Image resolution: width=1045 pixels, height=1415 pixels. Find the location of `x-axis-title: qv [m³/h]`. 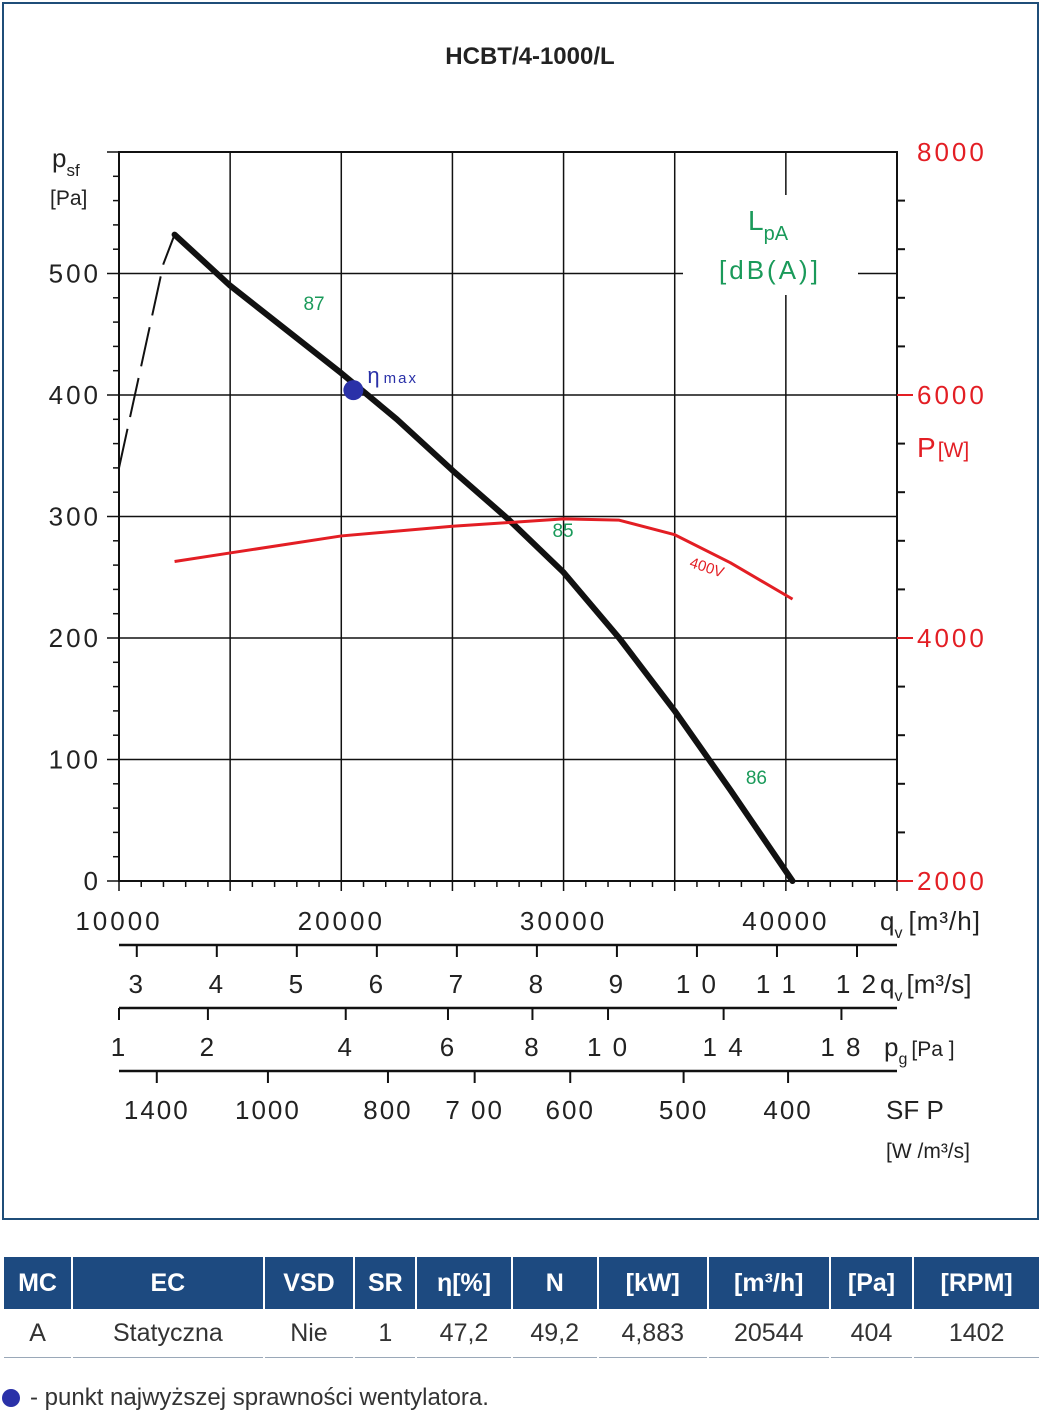

x-axis-title: qv [m³/h] is located at coordinates (930, 924).